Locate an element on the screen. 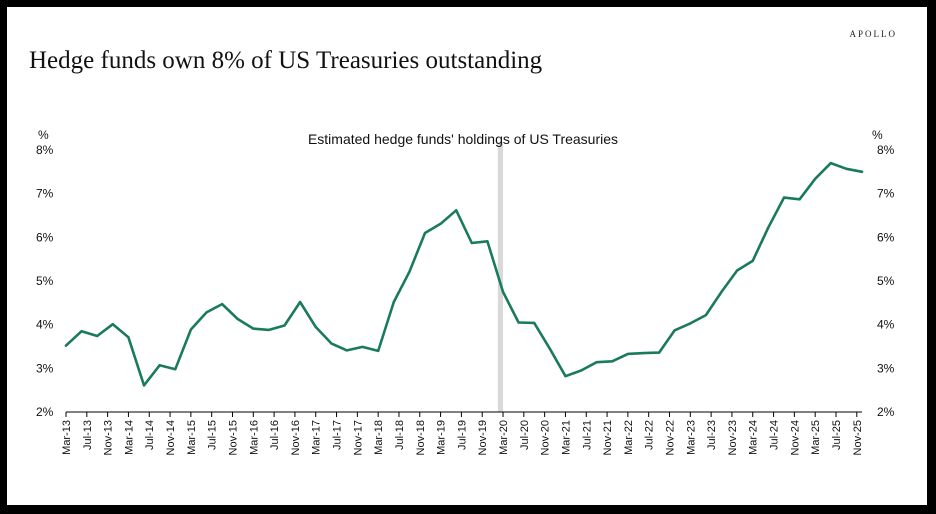  y-axis-label-right: % is located at coordinates (877, 135).